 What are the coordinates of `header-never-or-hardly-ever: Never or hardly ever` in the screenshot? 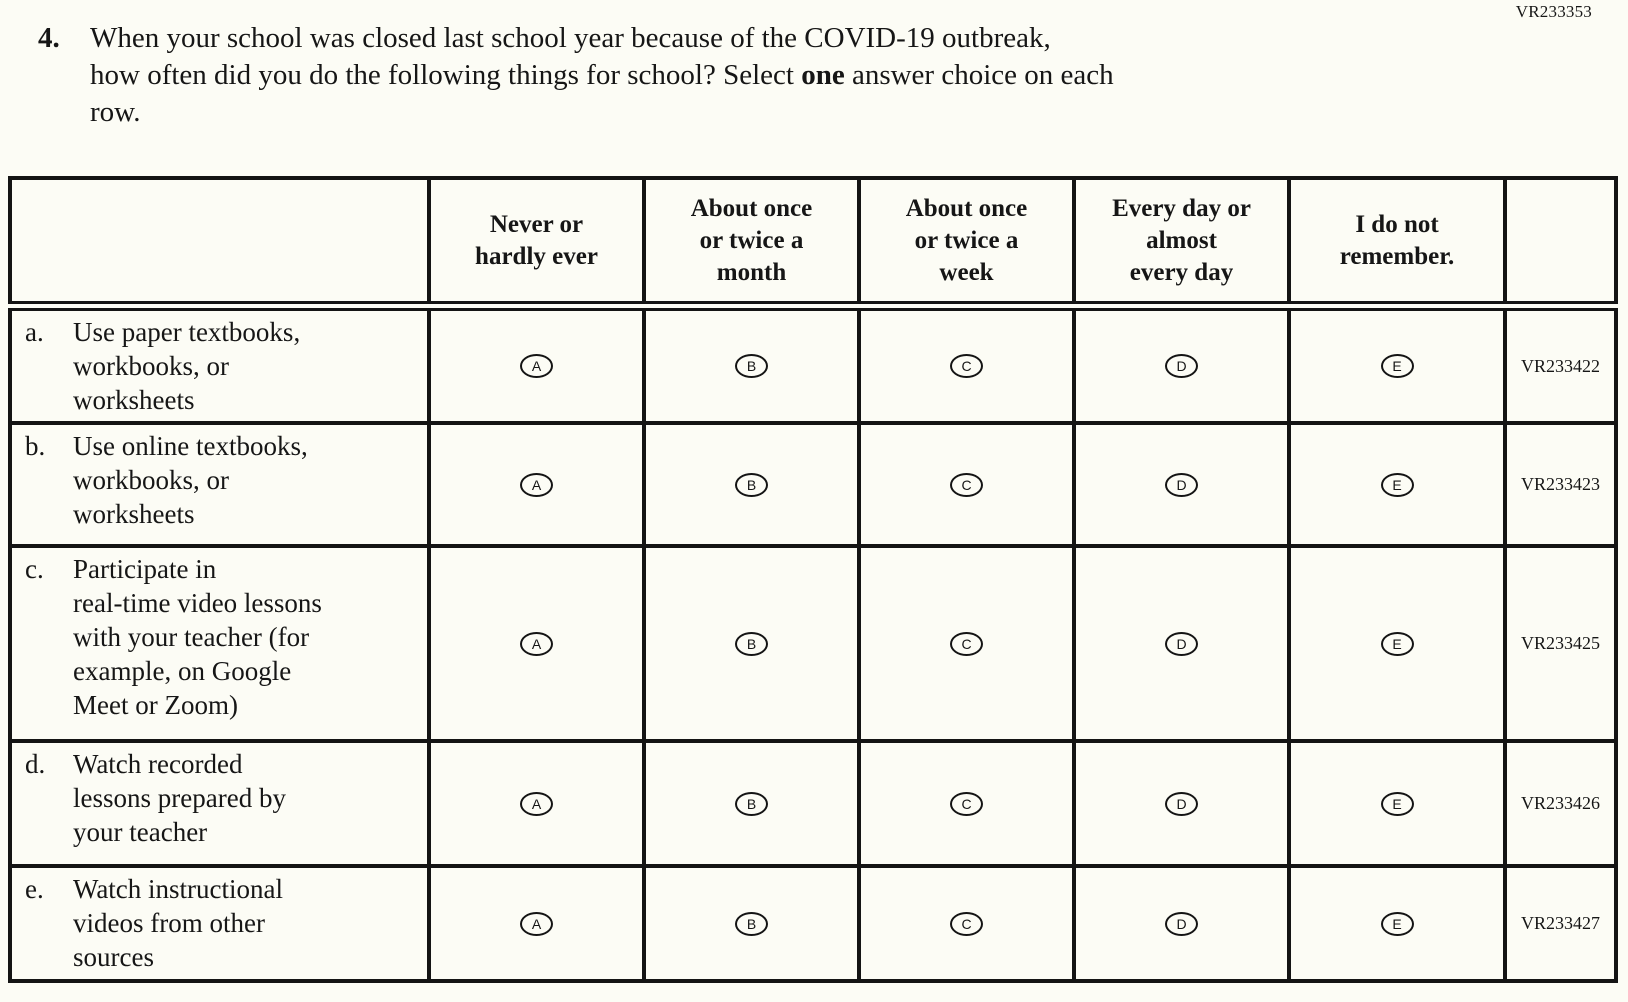 It's located at (536, 243).